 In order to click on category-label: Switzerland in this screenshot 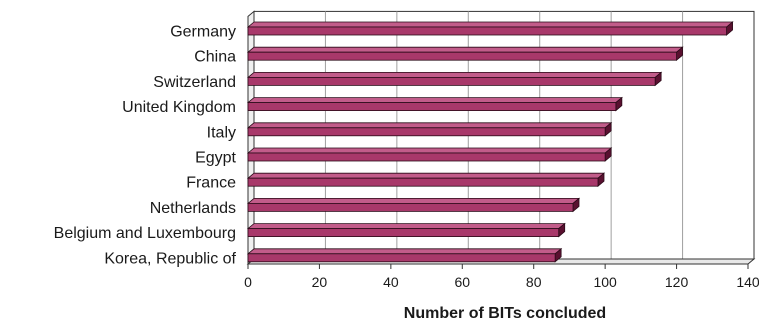, I will do `click(194, 82)`.